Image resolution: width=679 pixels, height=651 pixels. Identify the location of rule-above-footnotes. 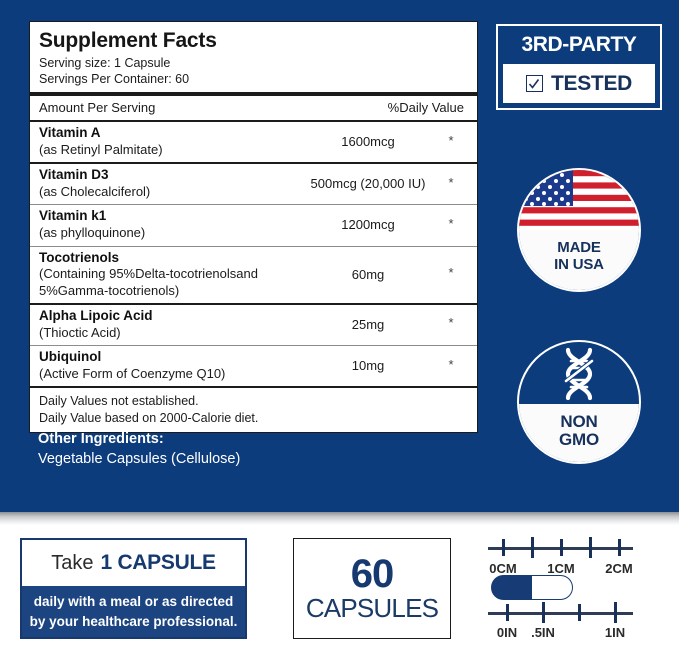
(253, 387).